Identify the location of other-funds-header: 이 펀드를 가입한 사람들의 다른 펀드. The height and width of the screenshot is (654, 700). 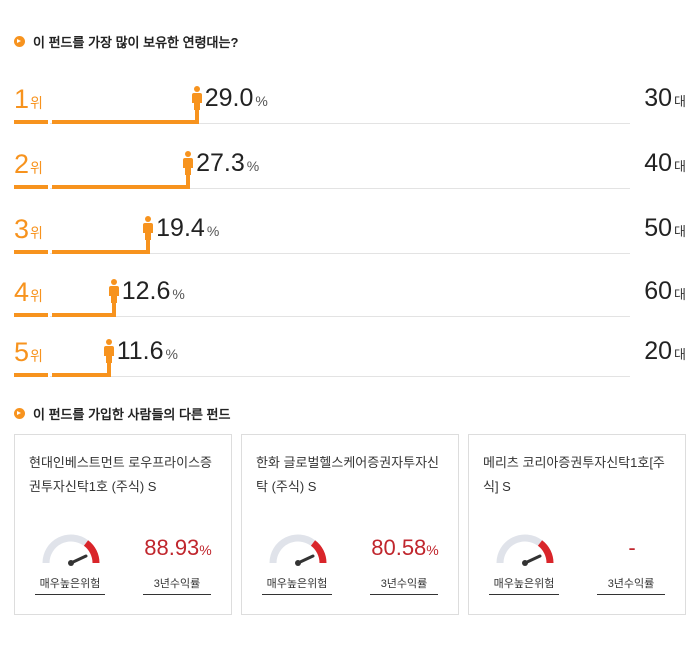
(122, 413).